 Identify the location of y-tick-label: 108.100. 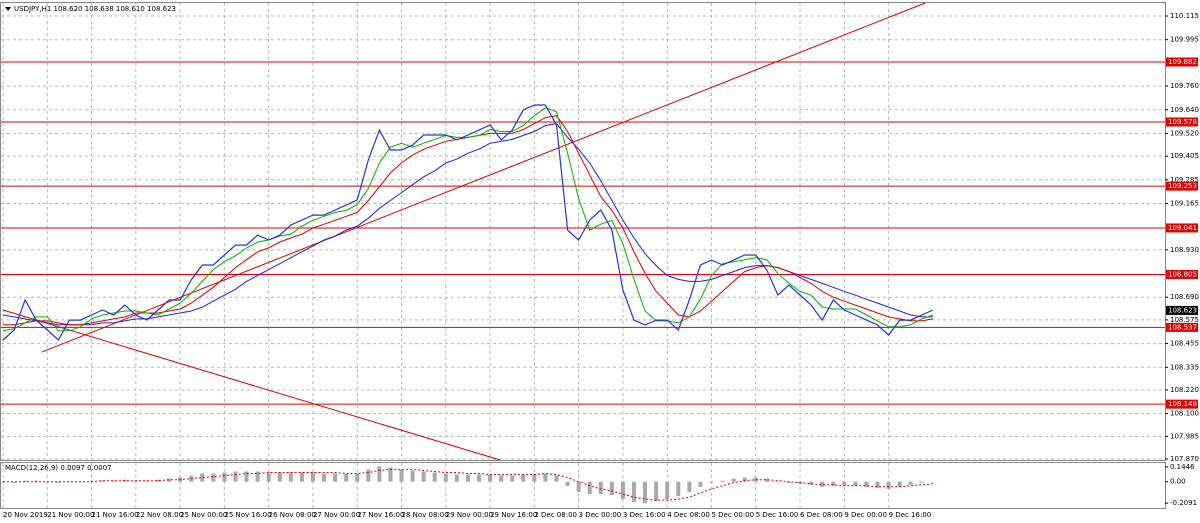
(1184, 414).